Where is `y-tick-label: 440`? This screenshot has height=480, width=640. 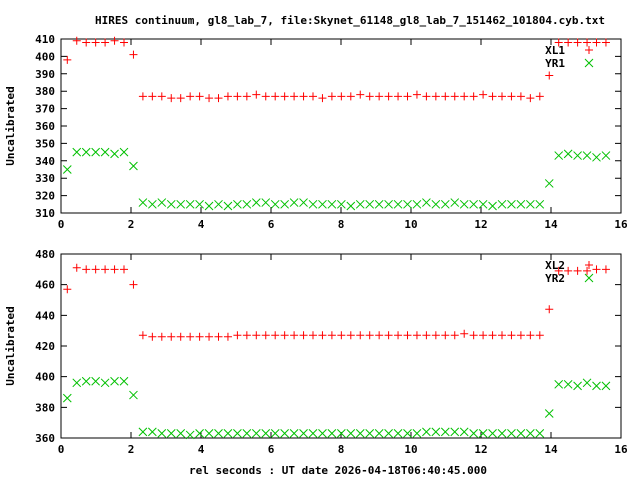 y-tick-label: 440 is located at coordinates (45, 315).